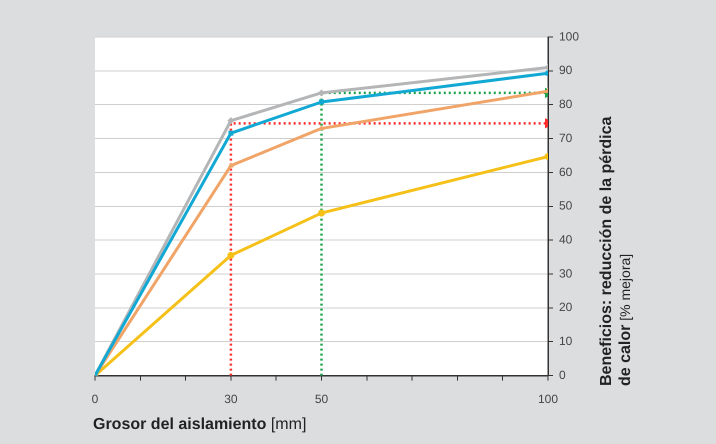 This screenshot has height=444, width=716. I want to click on y-tick-label: 30, so click(566, 273).